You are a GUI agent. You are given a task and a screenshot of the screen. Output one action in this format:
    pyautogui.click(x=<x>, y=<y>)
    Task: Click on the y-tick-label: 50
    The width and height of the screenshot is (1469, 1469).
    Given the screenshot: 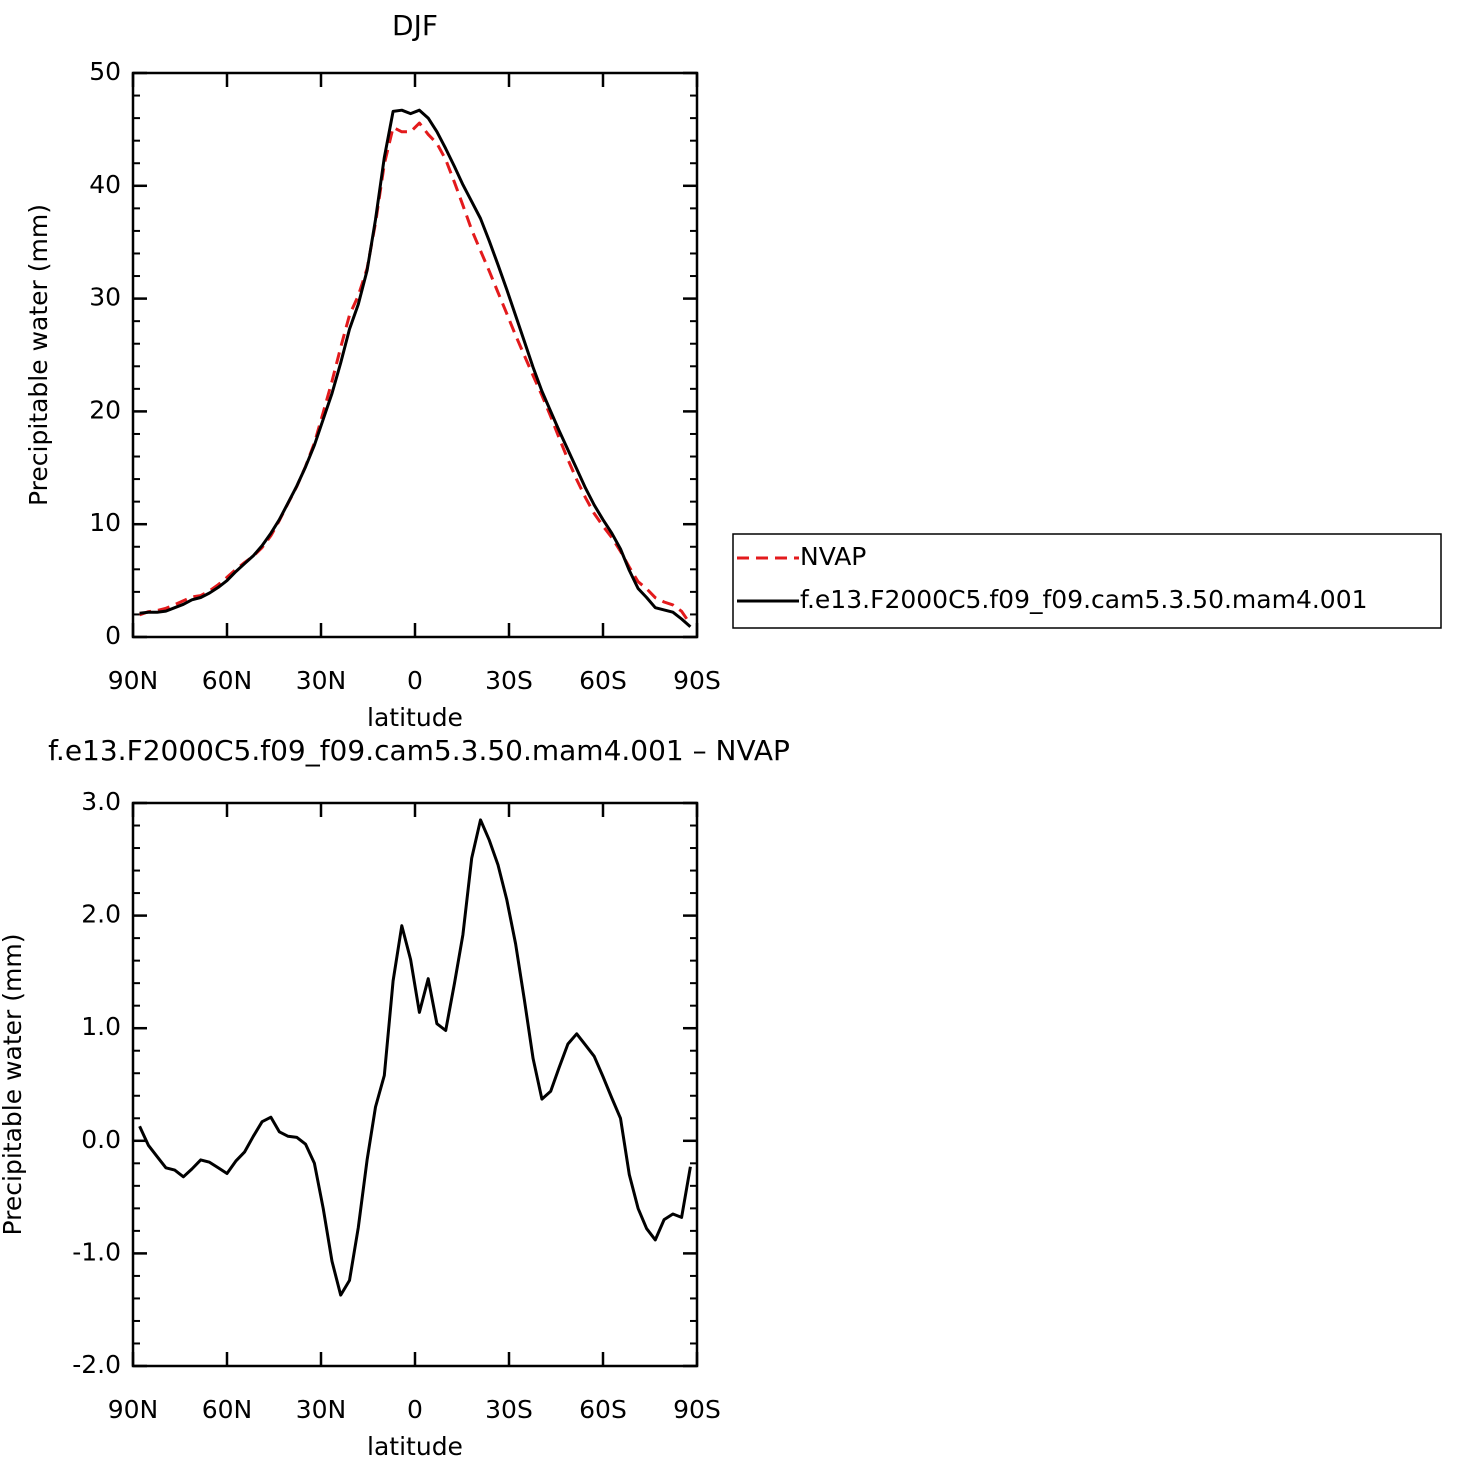 What is the action you would take?
    pyautogui.click(x=105, y=71)
    